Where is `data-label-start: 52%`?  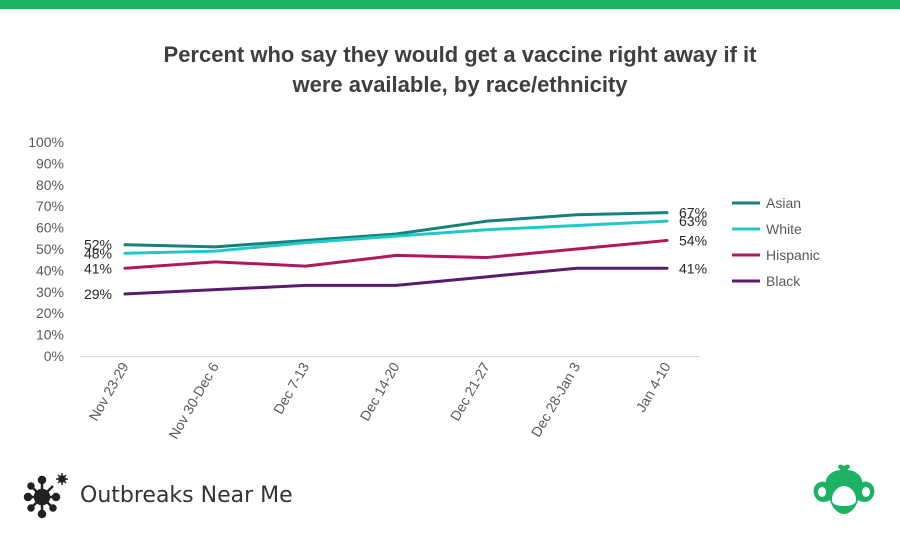
data-label-start: 52% is located at coordinates (98, 245).